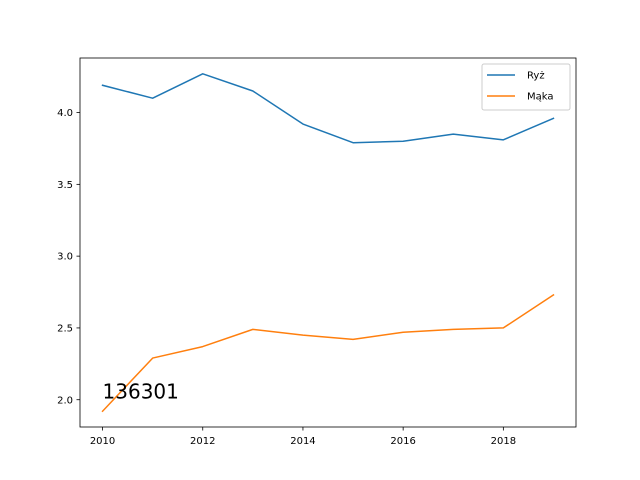 The width and height of the screenshot is (640, 480). What do you see at coordinates (65, 113) in the screenshot?
I see `y-tick-label: 4.0` at bounding box center [65, 113].